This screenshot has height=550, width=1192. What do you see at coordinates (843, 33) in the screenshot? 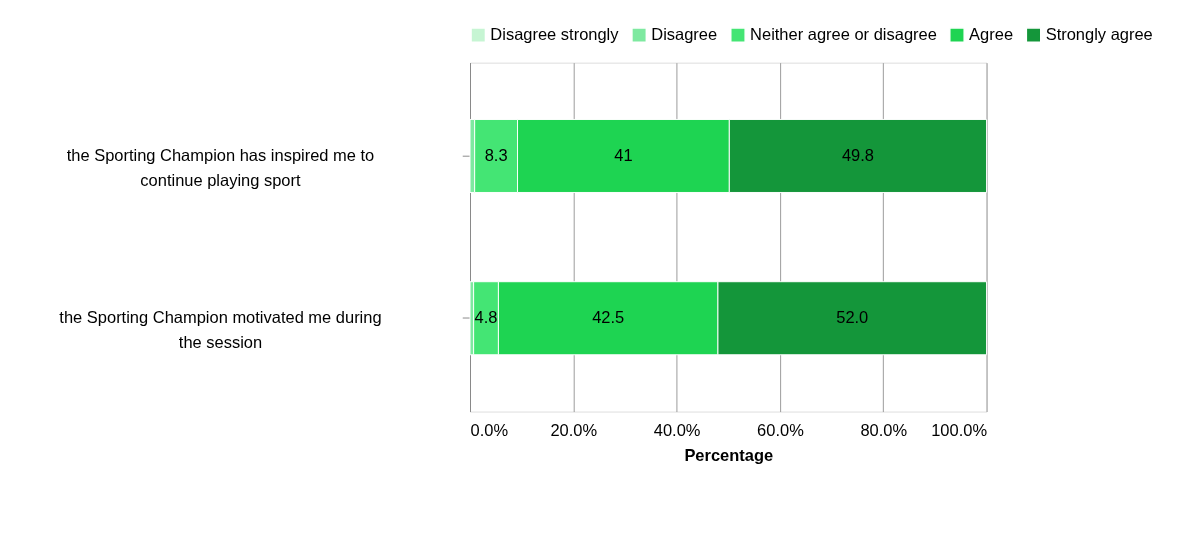
I see `legend-label: Neither agree or disagree` at bounding box center [843, 33].